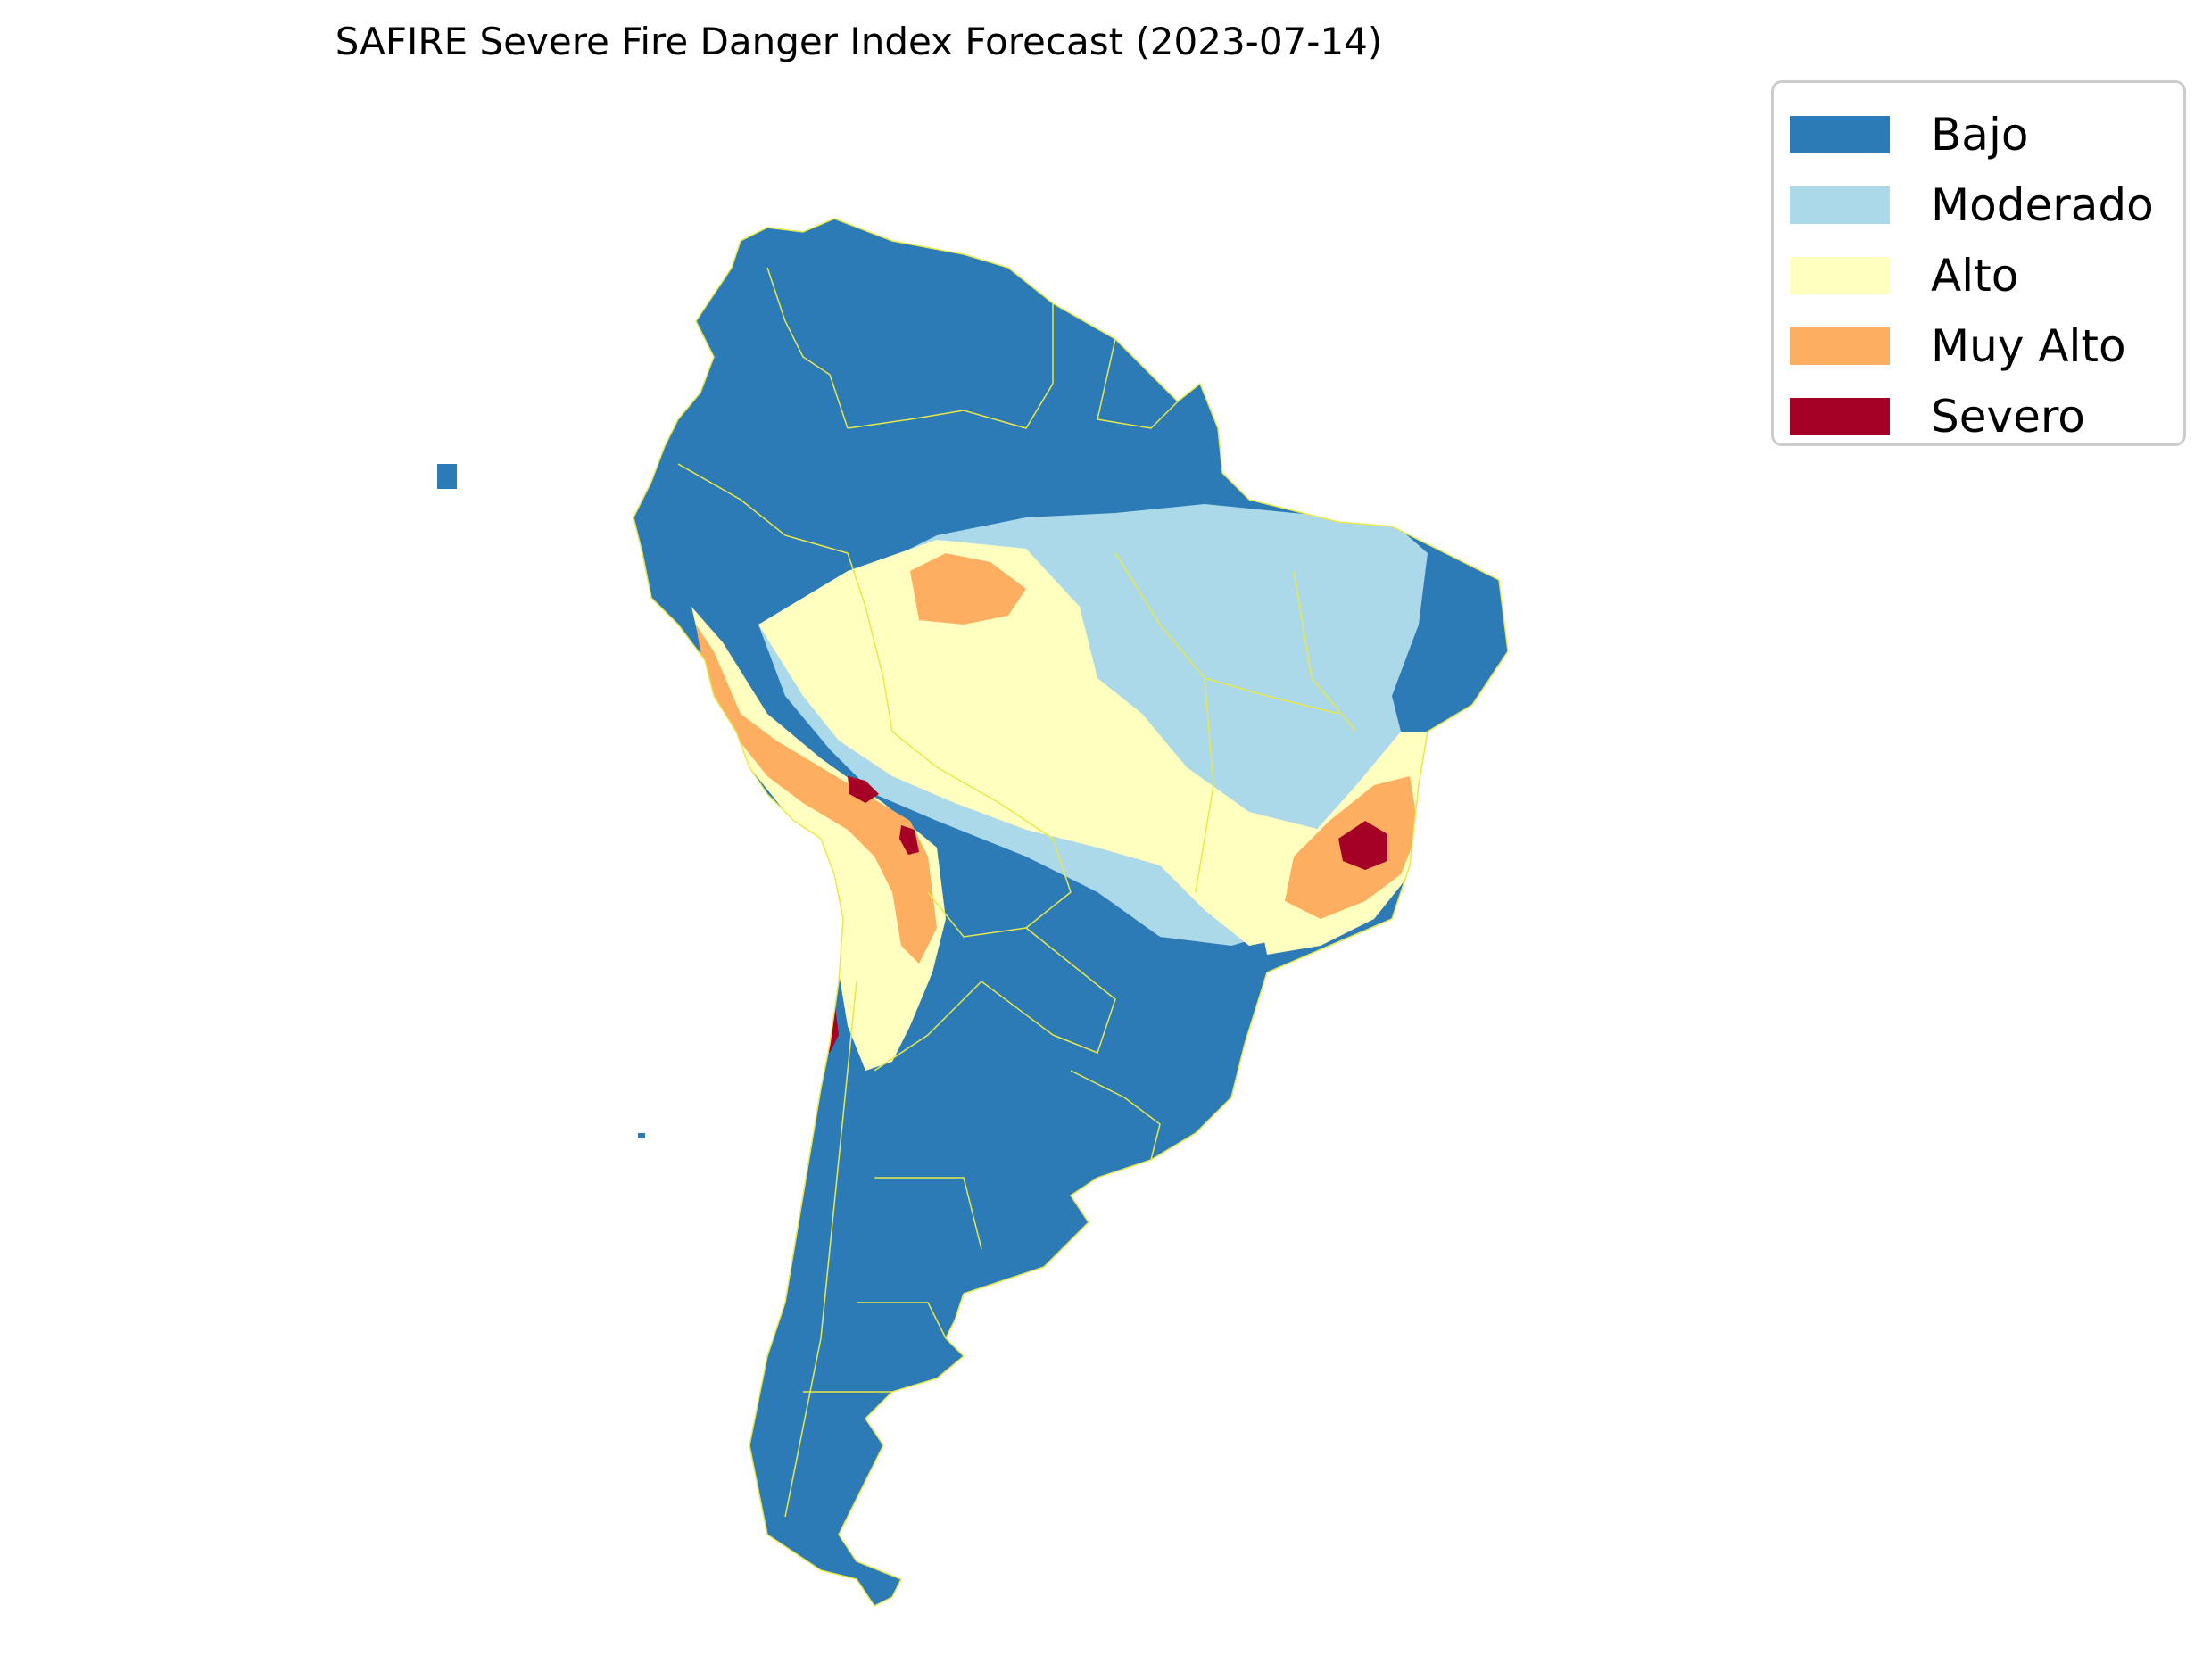 The height and width of the screenshot is (1680, 2211). I want to click on islands, so click(541, 801).